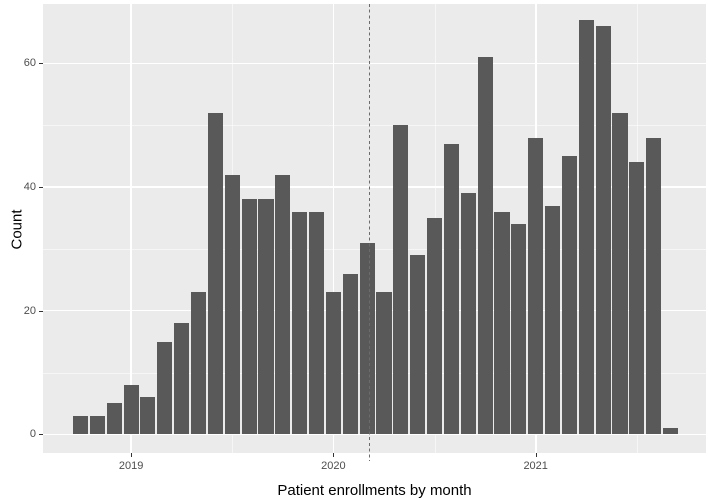 This screenshot has height=500, width=708. I want to click on x-tick-label: 2020, so click(333, 466).